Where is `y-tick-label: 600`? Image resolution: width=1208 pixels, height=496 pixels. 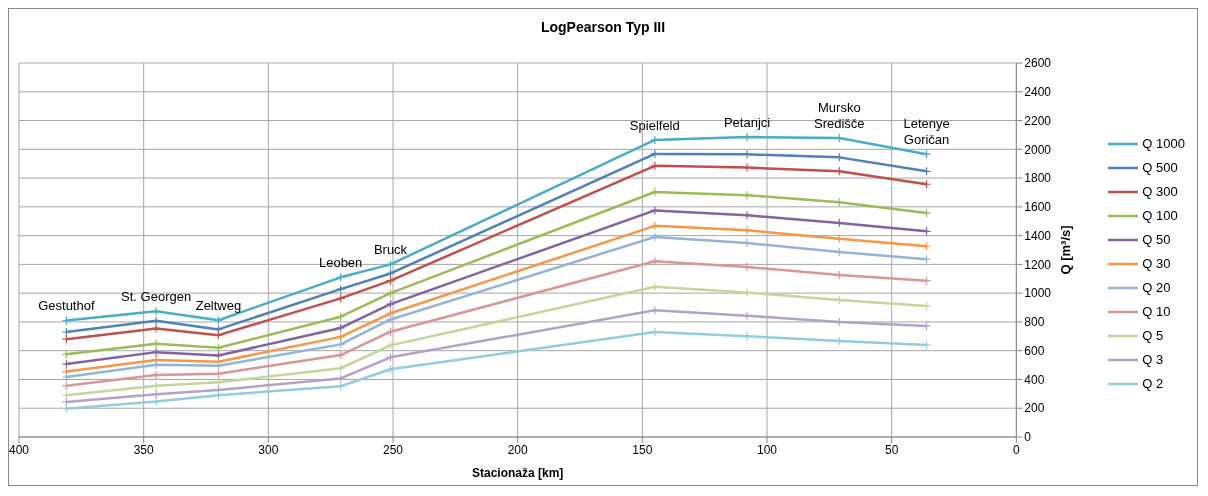
y-tick-label: 600 is located at coordinates (1034, 350).